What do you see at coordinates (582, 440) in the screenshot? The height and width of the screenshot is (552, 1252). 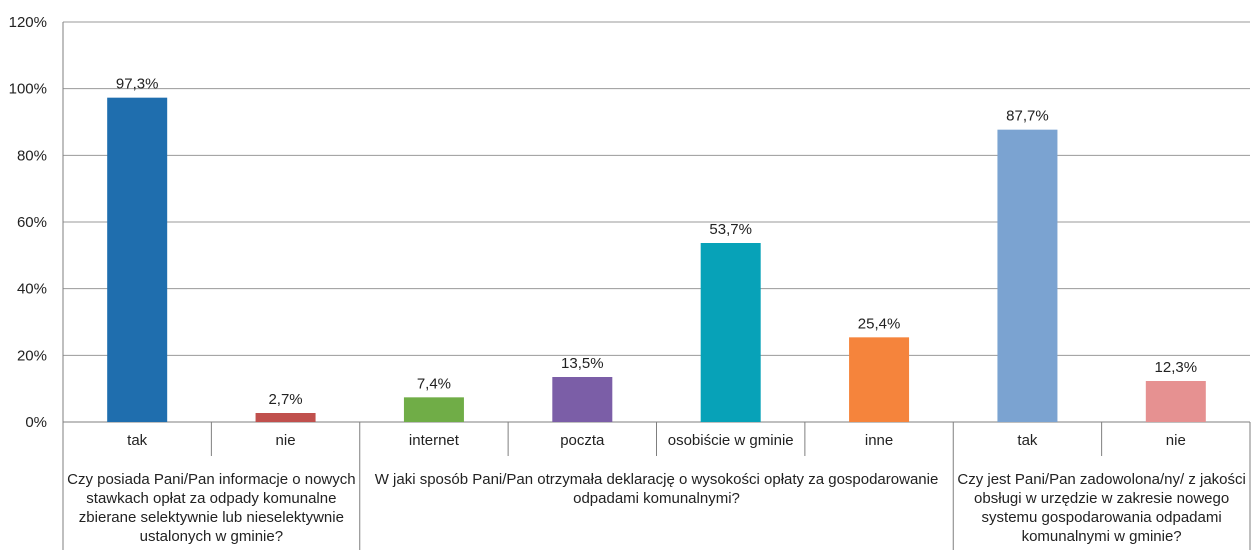 I see `category-label: poczta` at bounding box center [582, 440].